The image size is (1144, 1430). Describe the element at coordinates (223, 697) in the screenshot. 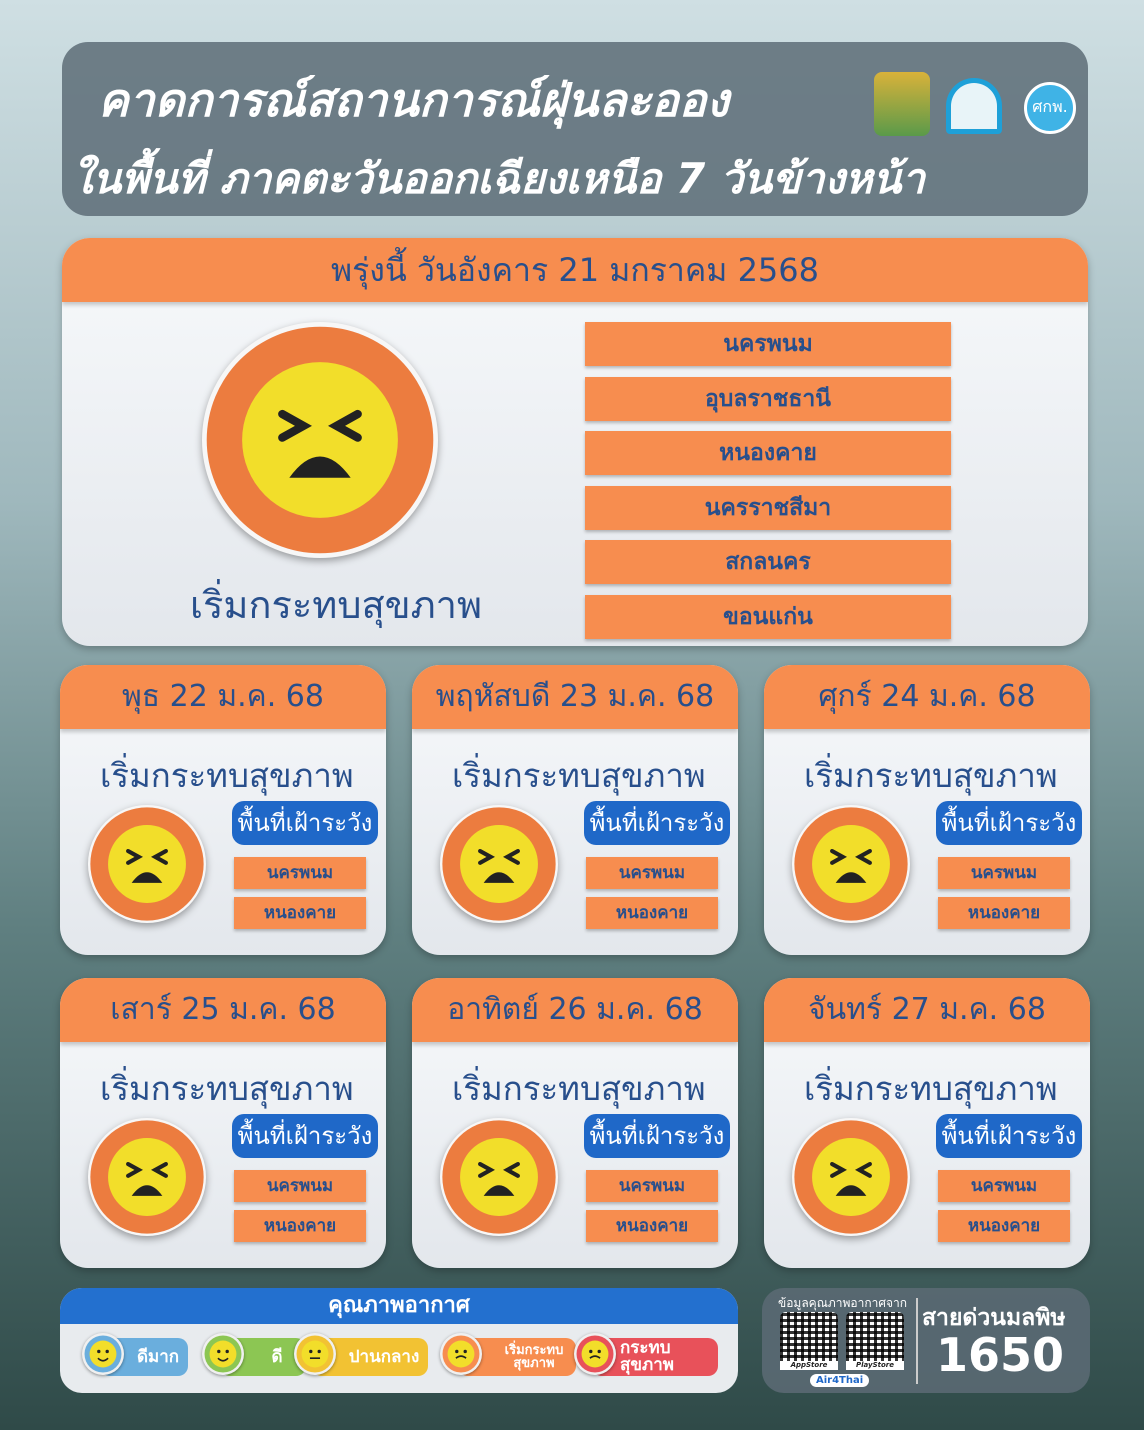

I see `day-date: พุธ 22 ม.ค. 68` at that location.